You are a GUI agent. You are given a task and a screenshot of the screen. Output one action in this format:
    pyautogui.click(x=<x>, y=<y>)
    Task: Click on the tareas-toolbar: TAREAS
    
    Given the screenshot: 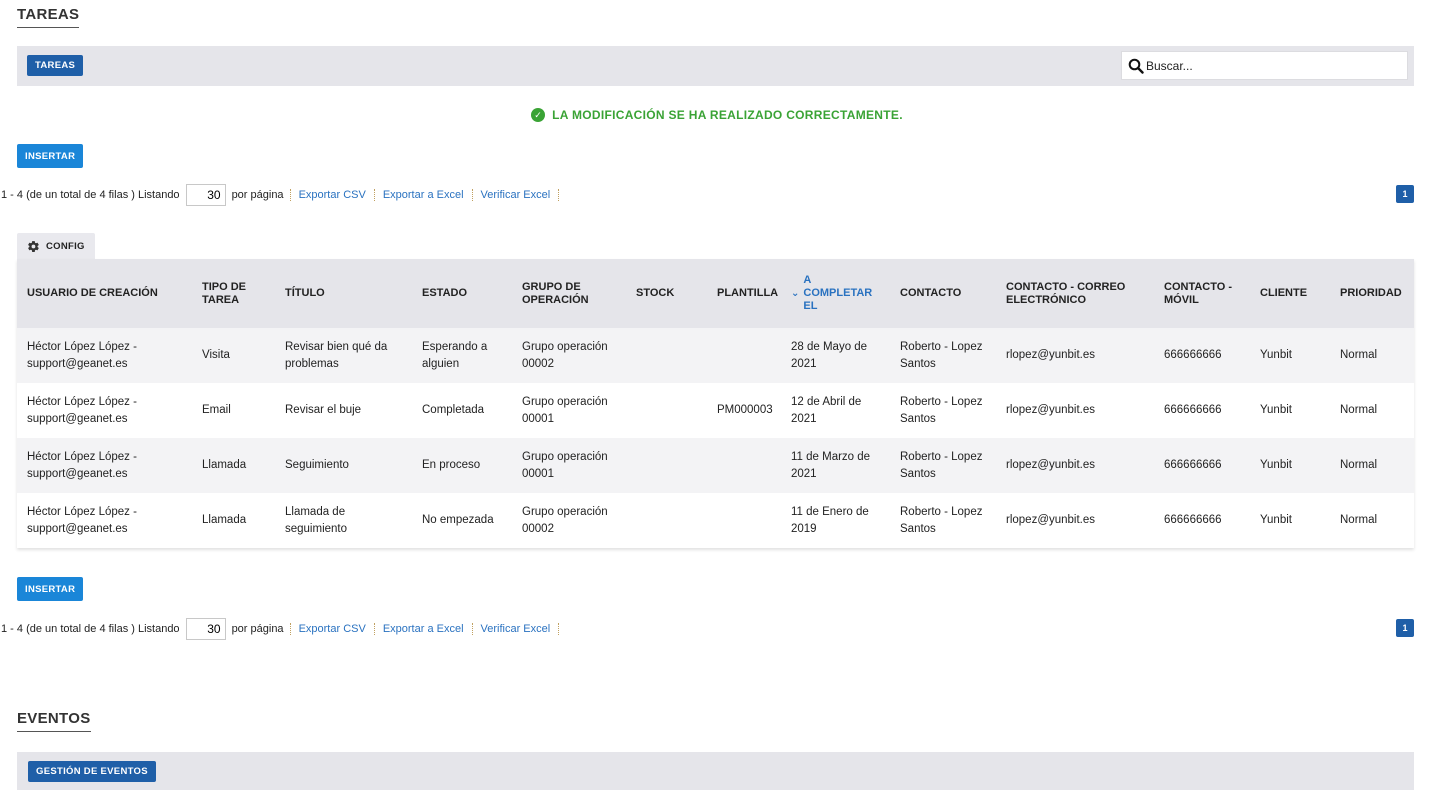 What is the action you would take?
    pyautogui.click(x=715, y=66)
    